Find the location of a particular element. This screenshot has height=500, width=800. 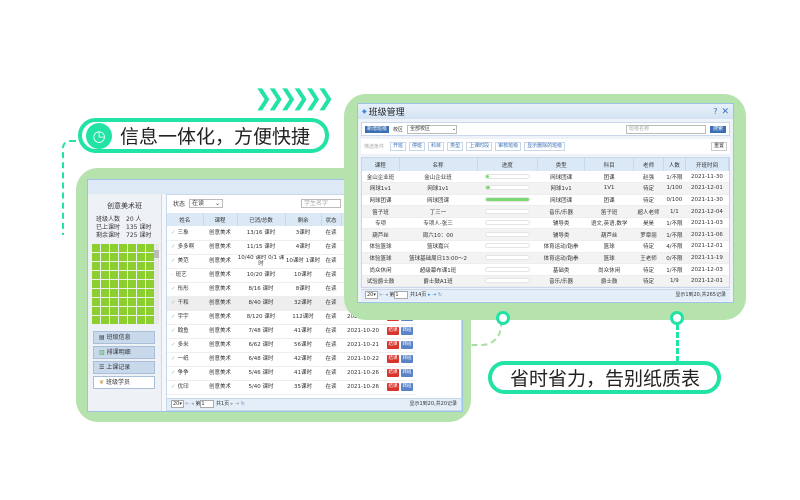

student-name: ✓ 宇宇 is located at coordinates (185, 317).